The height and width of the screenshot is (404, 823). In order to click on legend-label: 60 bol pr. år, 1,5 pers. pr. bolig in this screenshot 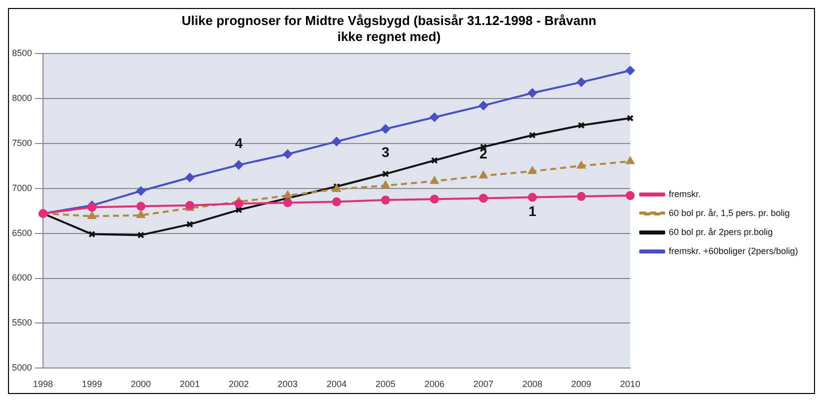, I will do `click(729, 213)`.